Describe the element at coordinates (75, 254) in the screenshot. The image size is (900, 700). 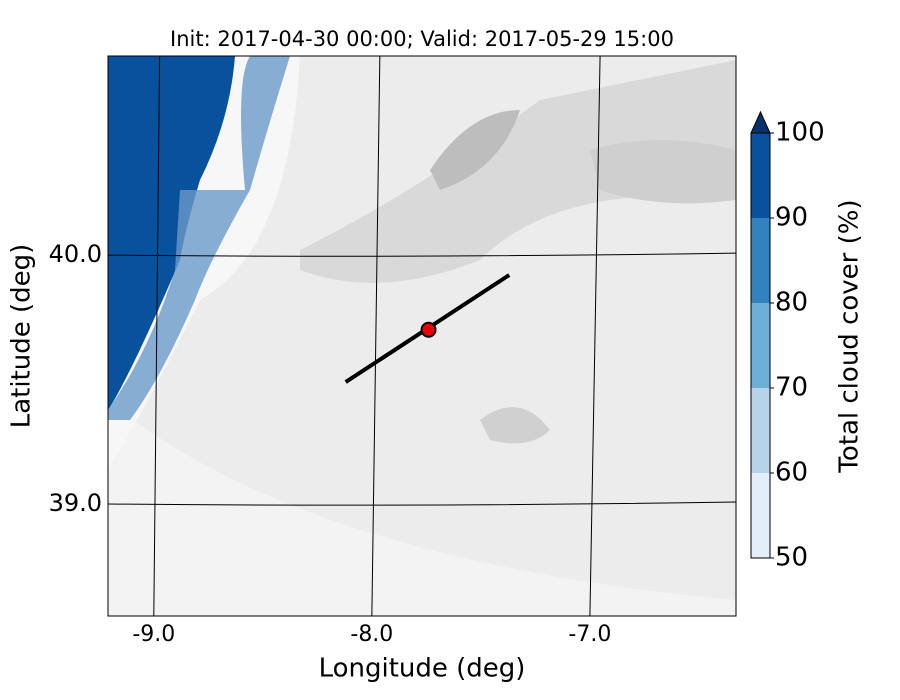
I see `y-tick-label: 40.0` at that location.